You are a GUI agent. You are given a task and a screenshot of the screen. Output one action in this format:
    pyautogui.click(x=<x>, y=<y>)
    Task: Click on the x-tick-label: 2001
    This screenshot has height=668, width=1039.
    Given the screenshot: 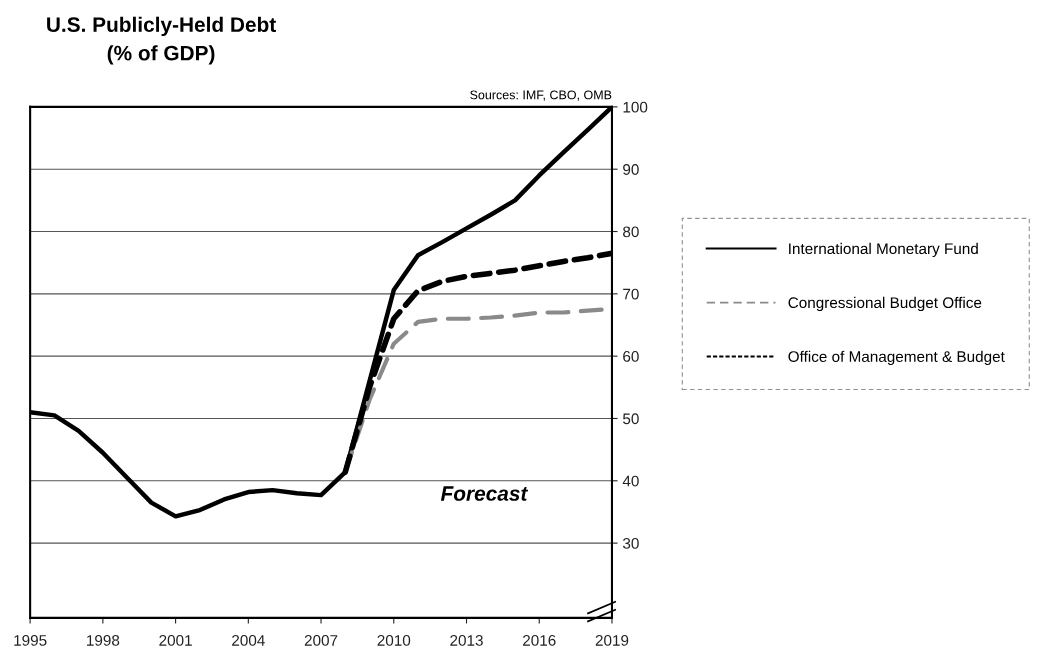 What is the action you would take?
    pyautogui.click(x=175, y=640)
    